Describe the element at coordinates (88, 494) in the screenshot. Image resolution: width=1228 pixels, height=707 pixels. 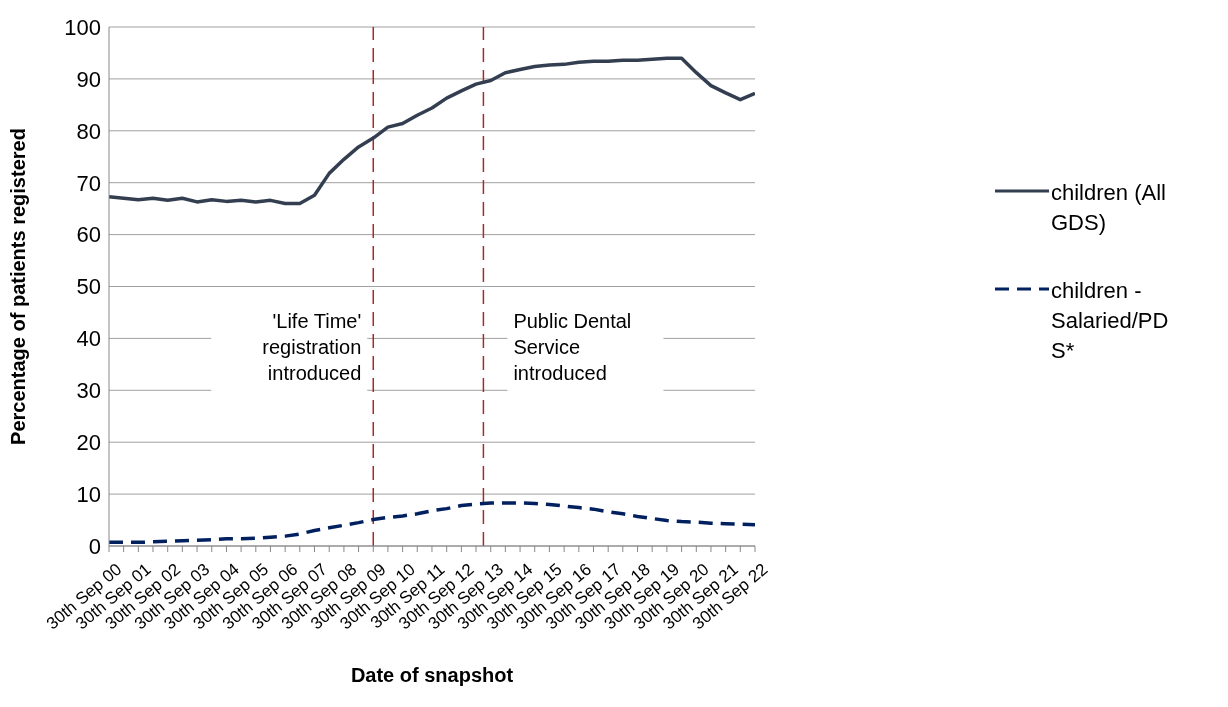
I see `y-tick-label: 10` at that location.